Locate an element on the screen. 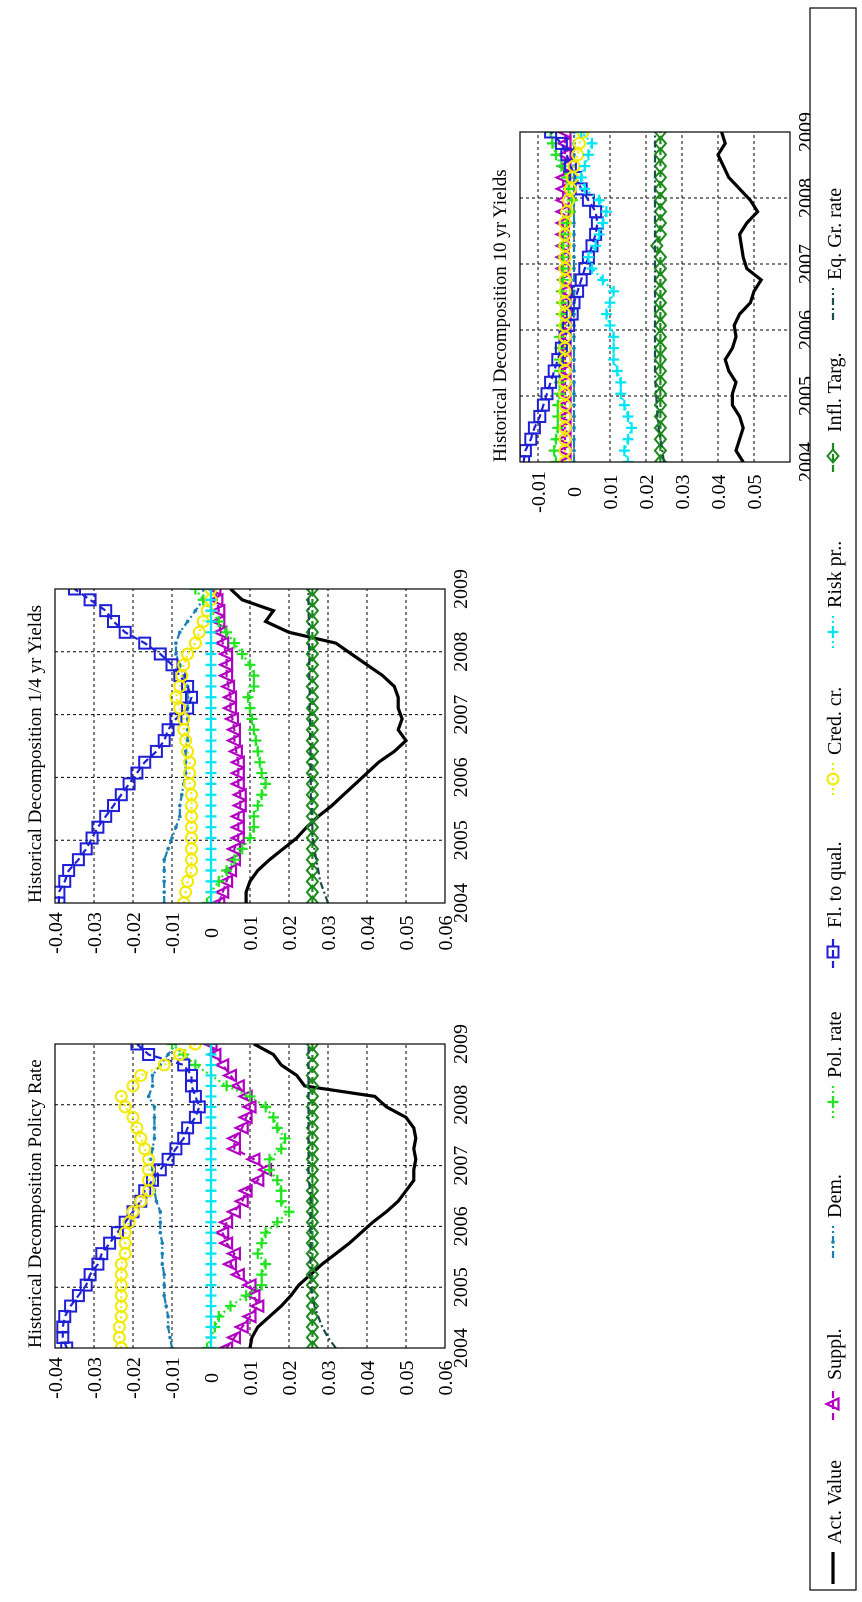 Image resolution: width=862 pixels, height=1602 pixels. series-line-act is located at coordinates (319, 746).